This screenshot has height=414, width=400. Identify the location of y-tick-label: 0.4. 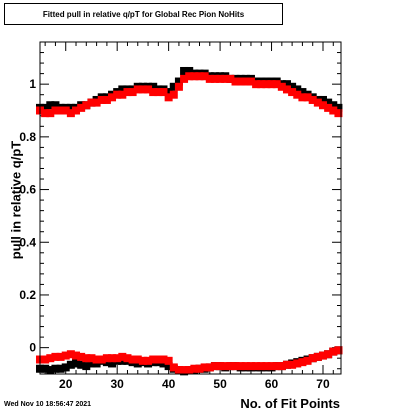
(27, 242).